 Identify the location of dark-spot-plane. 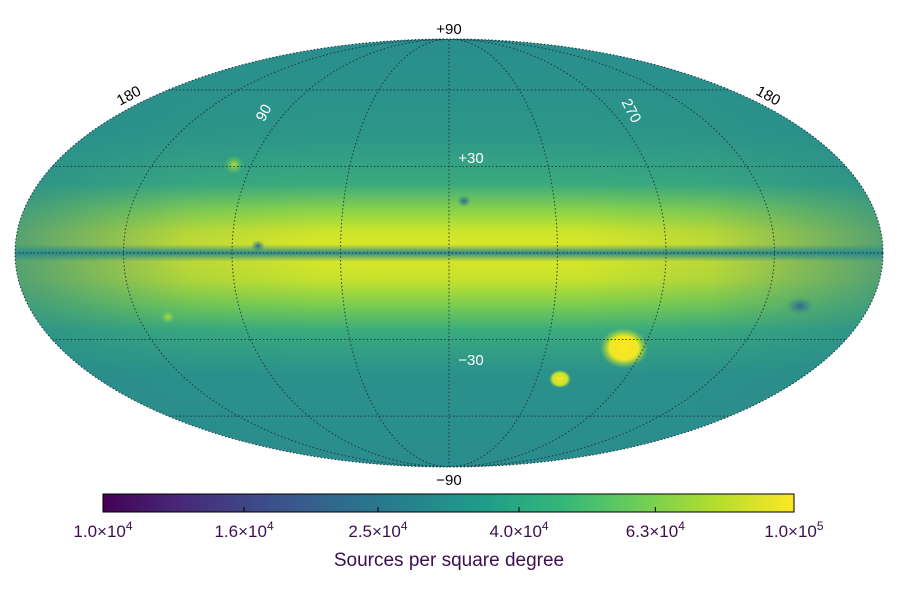
(258, 246).